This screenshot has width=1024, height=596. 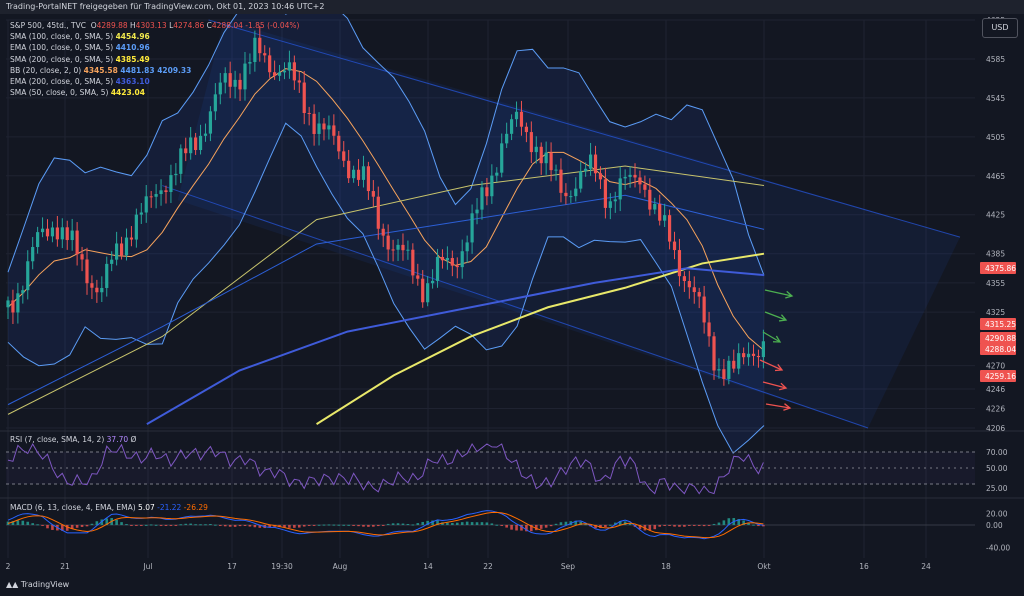 I want to click on y-tick-label: 4226, so click(x=995, y=409).